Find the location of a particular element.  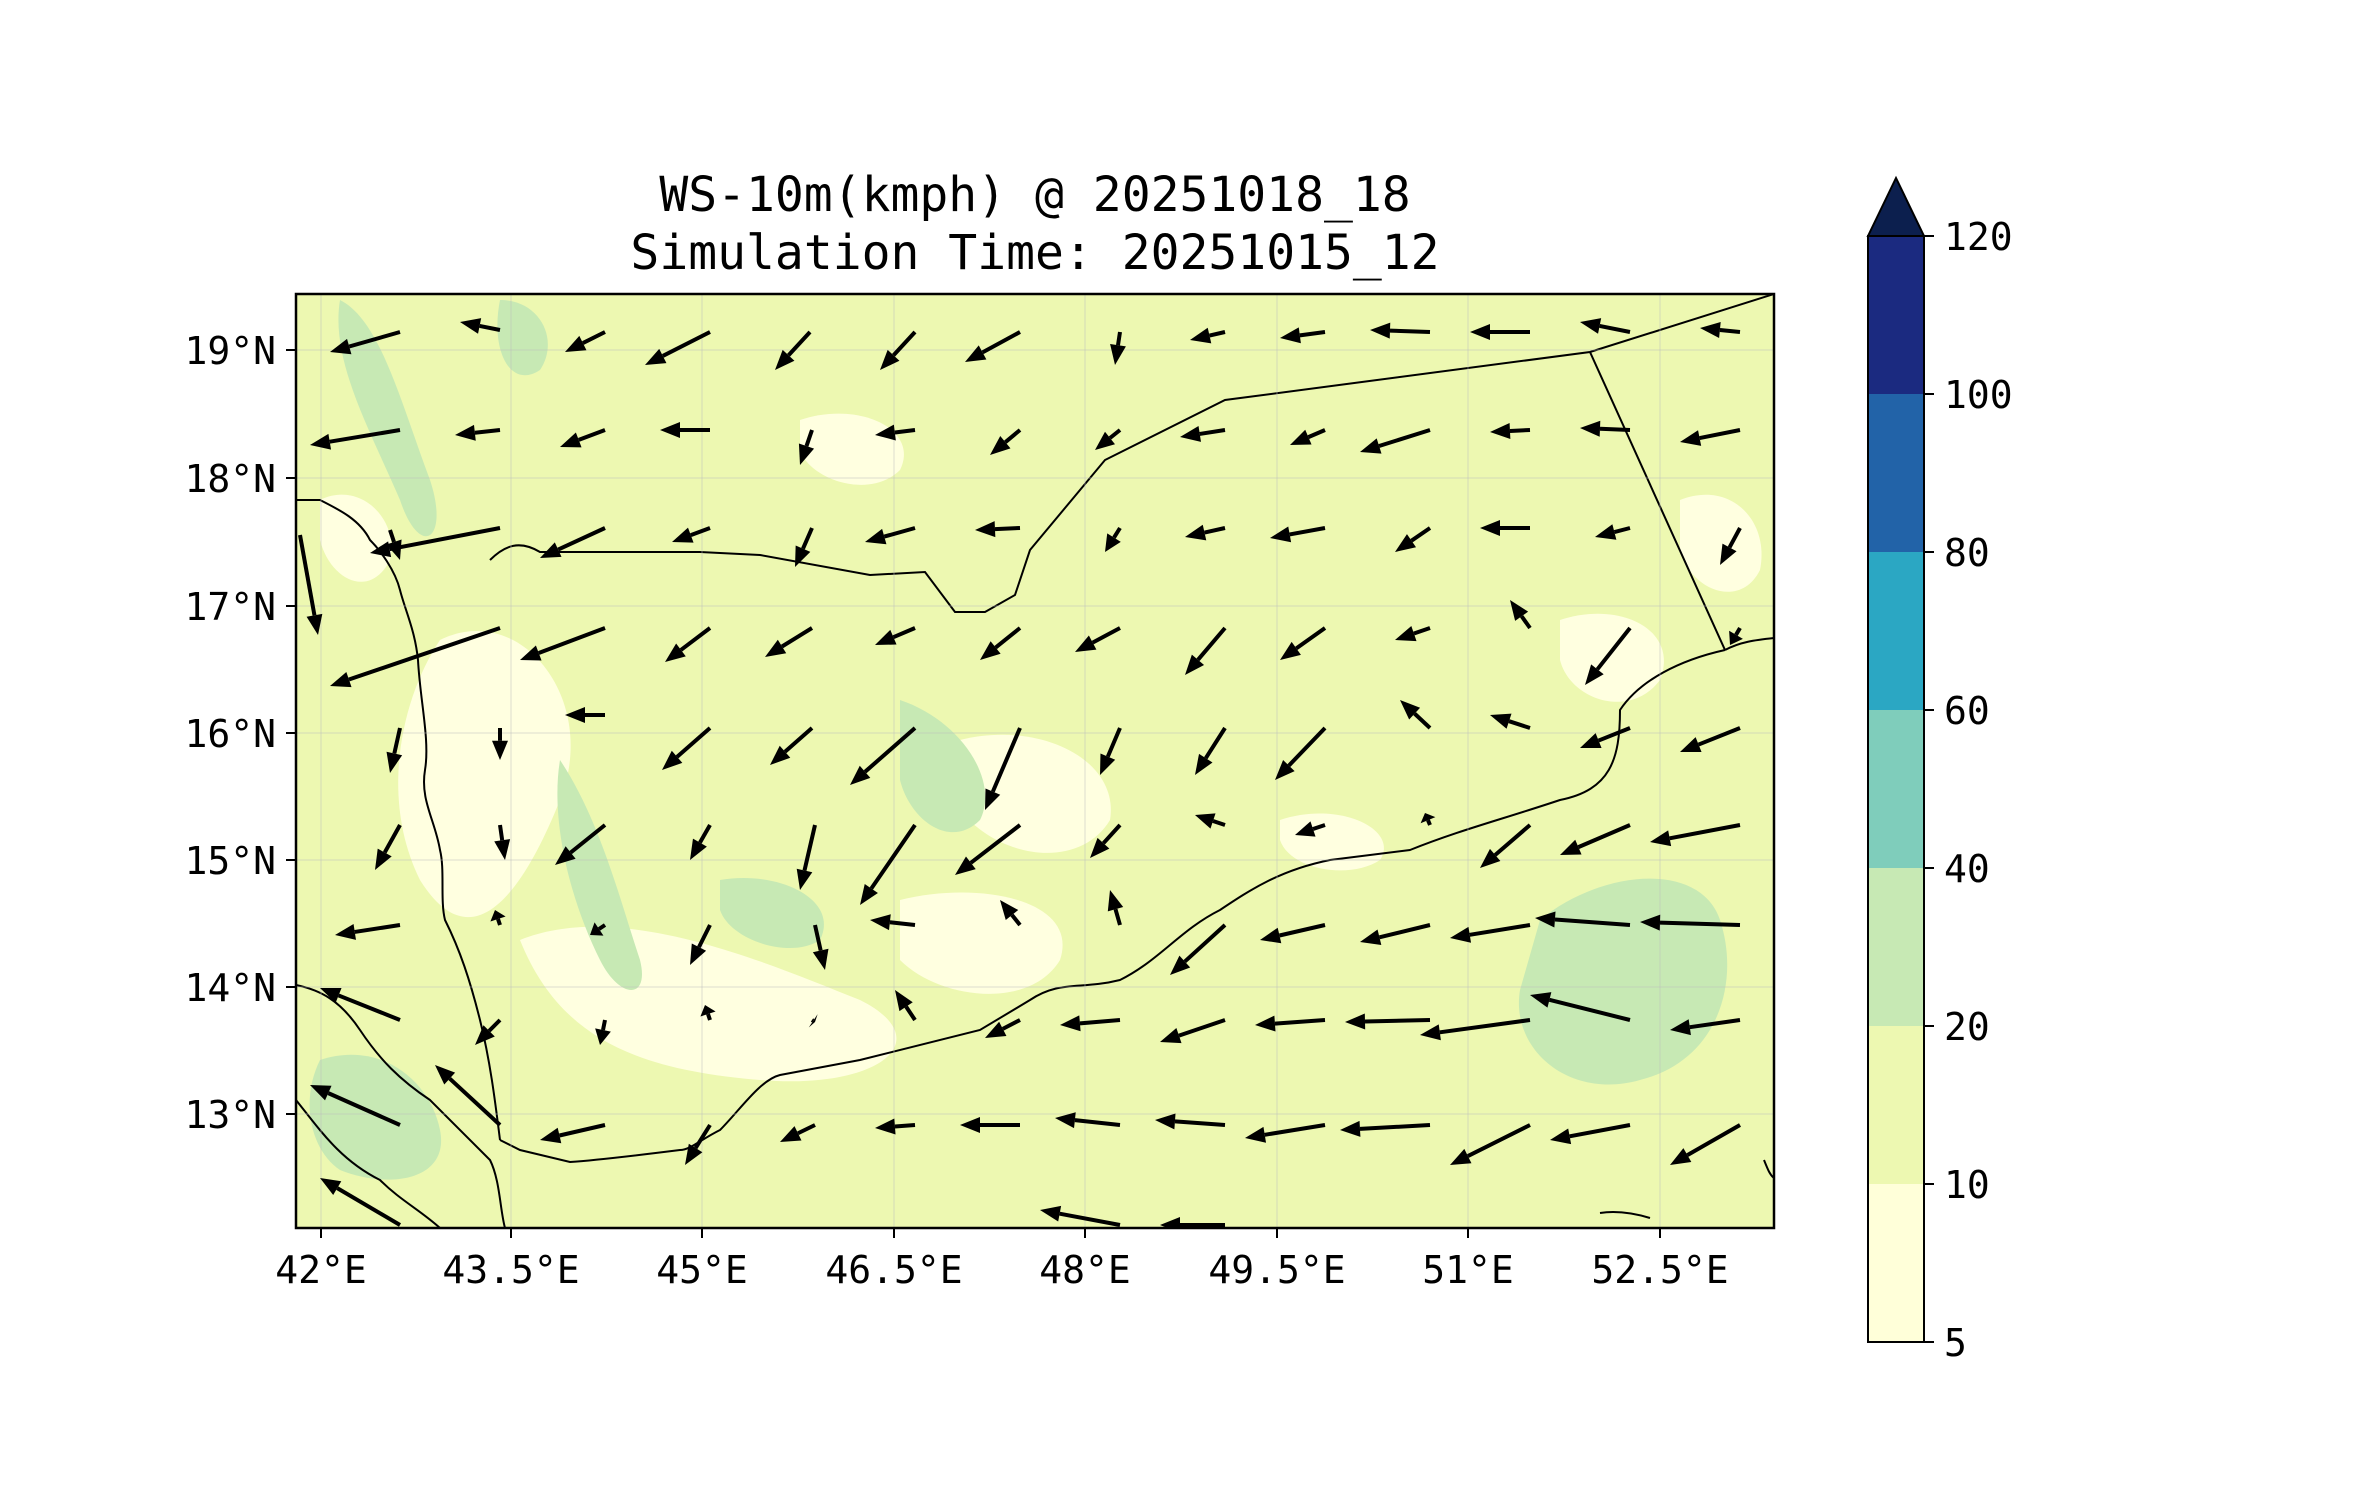

colorbar-tick-label: 80 is located at coordinates (1967, 553).